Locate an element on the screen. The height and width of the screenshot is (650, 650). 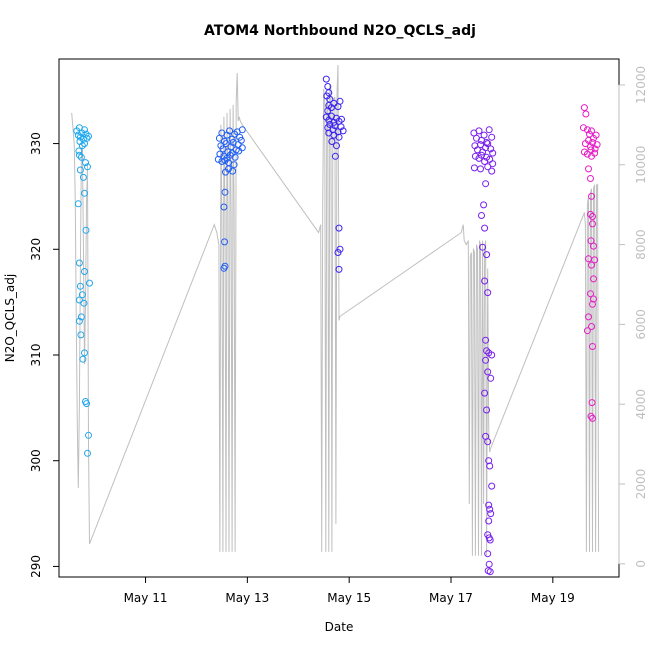
x-axis: May 11 May 13 May 15 May 17 May 19 is located at coordinates (349, 590).